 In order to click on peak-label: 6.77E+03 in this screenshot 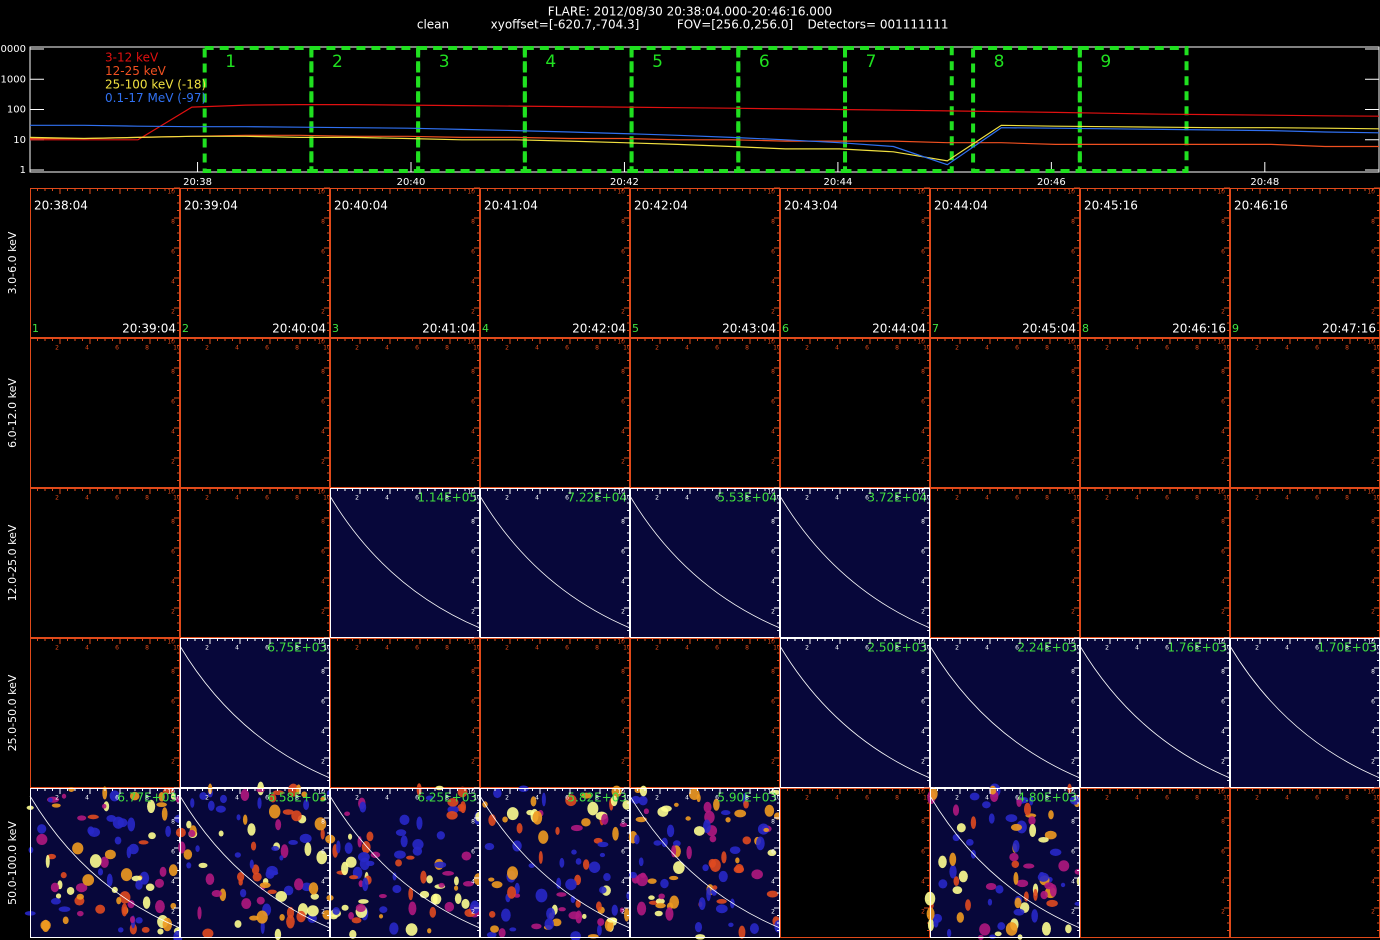, I will do `click(147, 798)`.